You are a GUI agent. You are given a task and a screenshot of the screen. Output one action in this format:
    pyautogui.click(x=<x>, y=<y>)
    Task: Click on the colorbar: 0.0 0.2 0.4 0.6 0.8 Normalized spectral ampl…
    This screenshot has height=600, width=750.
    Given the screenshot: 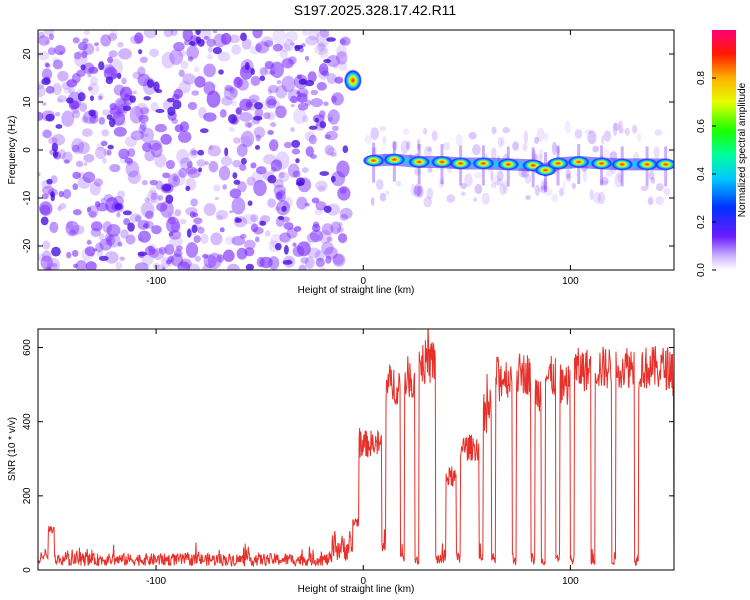 What is the action you would take?
    pyautogui.click(x=722, y=153)
    